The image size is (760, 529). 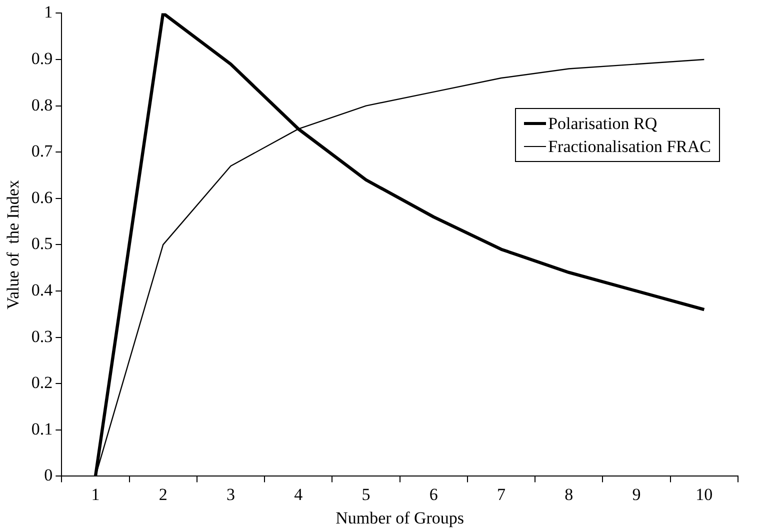 What do you see at coordinates (629, 147) in the screenshot?
I see `legend-label: Fractionalisation FRAC` at bounding box center [629, 147].